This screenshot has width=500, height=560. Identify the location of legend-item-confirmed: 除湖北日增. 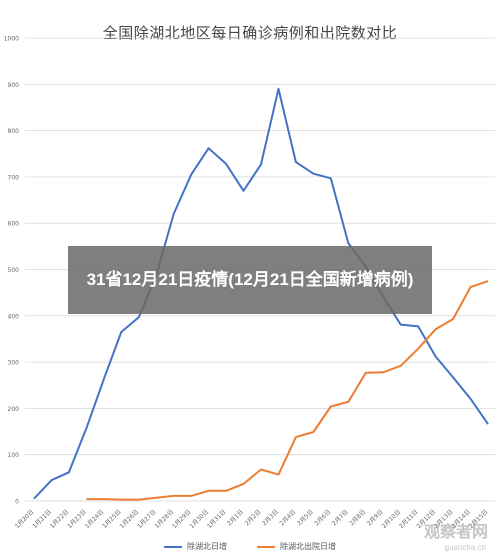
(195, 546).